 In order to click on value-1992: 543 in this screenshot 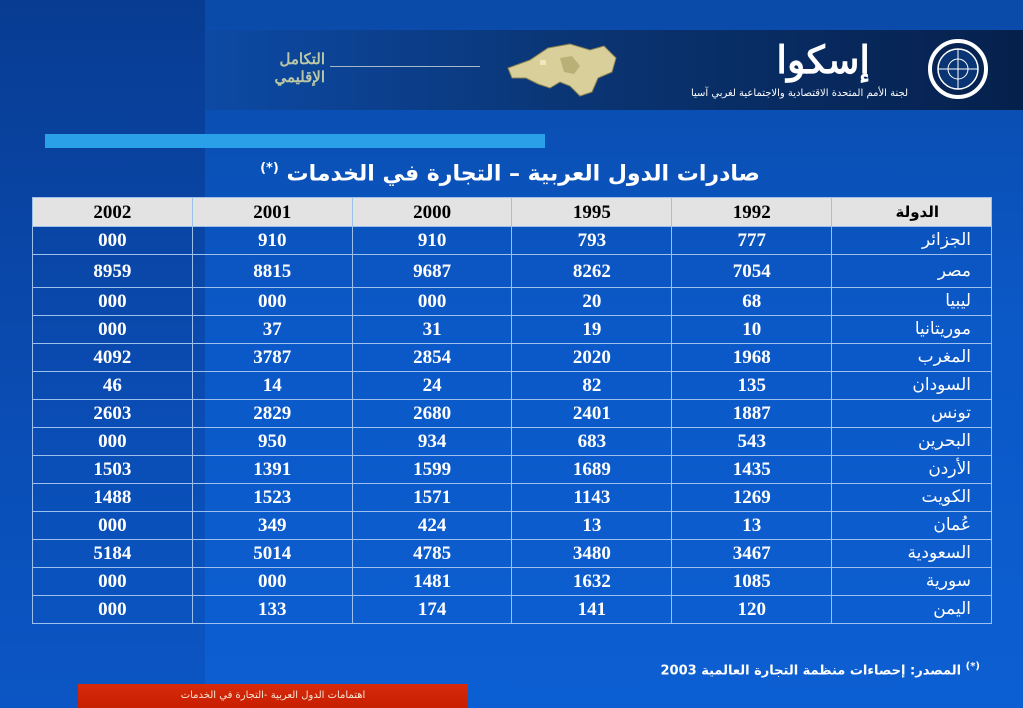, I will do `click(752, 441)`.